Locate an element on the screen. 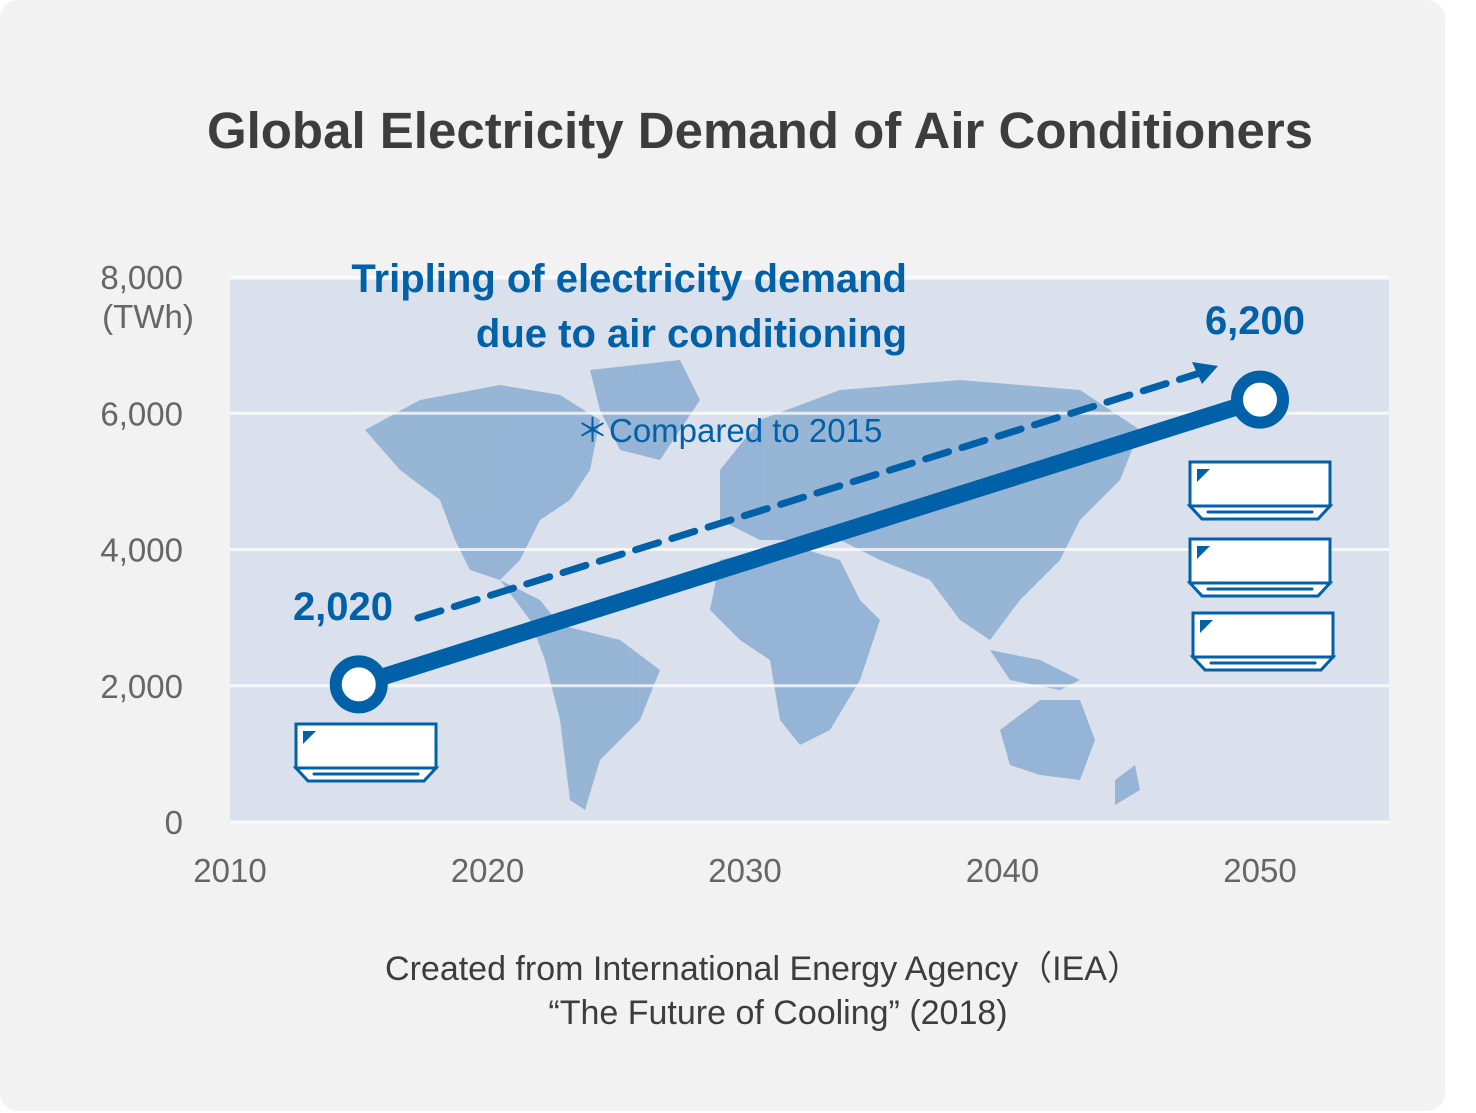  x-axis: 2010 2020 2030 2040 2050 is located at coordinates (744, 870).